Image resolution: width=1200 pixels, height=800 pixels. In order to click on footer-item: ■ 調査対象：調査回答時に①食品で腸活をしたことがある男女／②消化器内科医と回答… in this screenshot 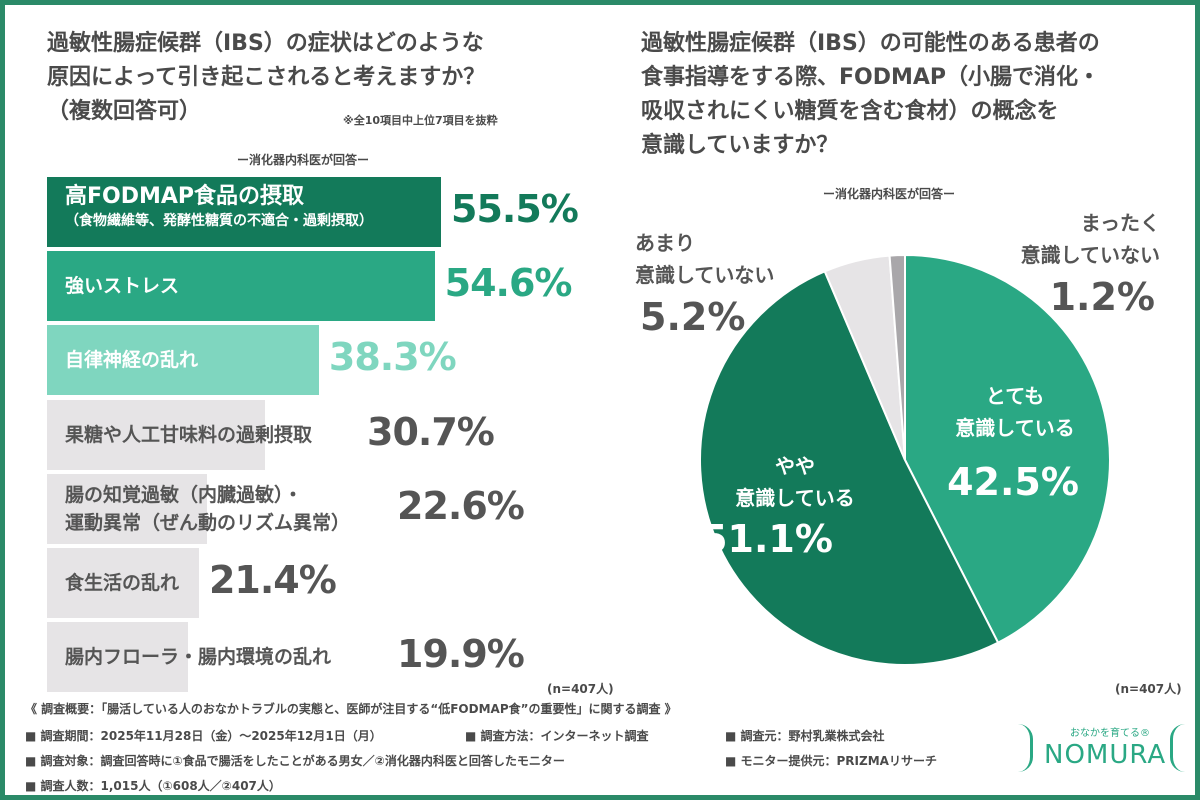, I will do `click(295, 761)`.